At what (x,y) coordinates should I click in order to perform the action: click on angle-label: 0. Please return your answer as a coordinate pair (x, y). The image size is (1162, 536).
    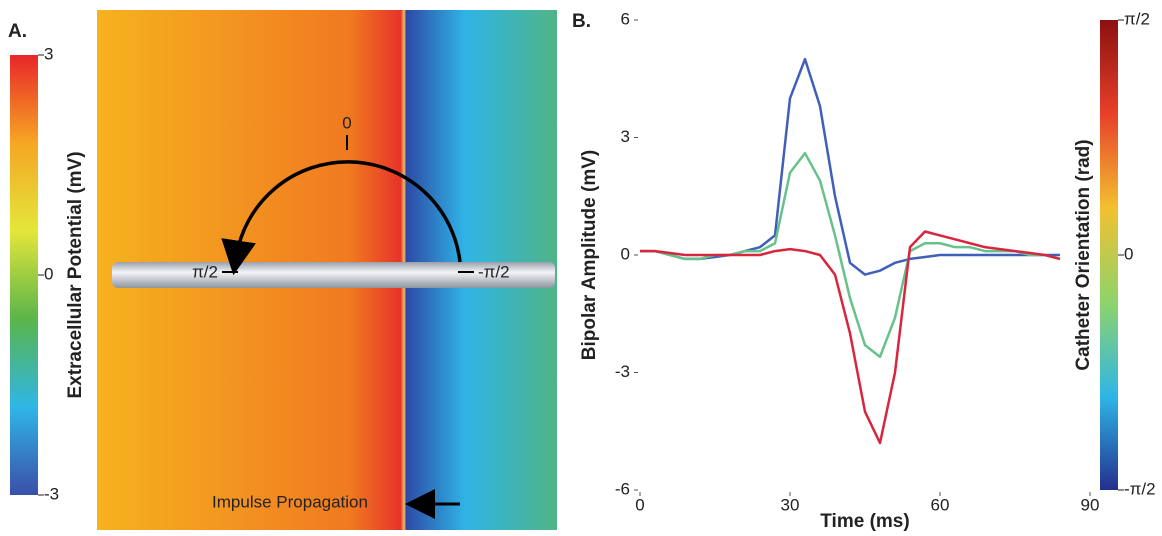
    Looking at the image, I should click on (346, 122).